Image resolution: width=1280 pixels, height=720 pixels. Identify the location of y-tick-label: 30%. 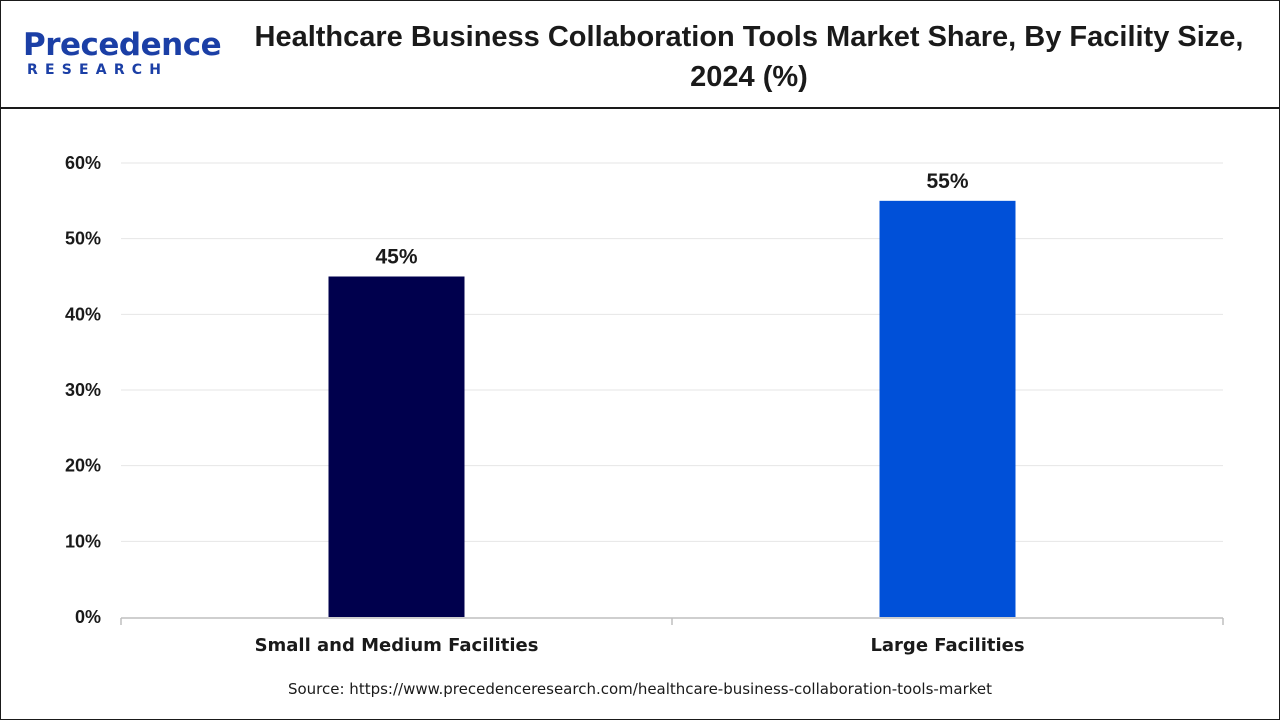
(83, 390).